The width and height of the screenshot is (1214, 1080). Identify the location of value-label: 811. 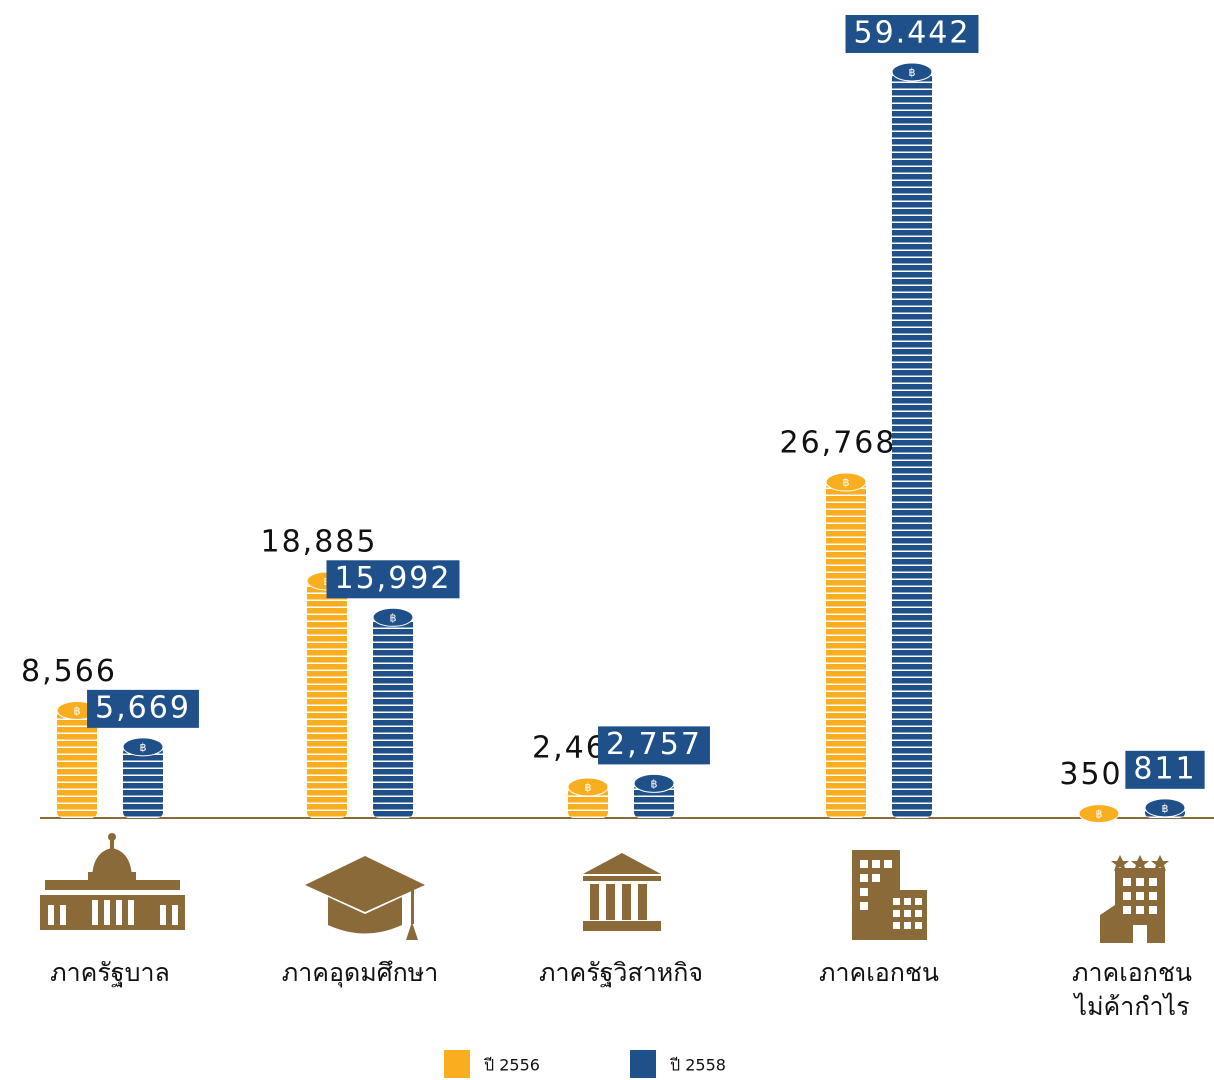
(1164, 768).